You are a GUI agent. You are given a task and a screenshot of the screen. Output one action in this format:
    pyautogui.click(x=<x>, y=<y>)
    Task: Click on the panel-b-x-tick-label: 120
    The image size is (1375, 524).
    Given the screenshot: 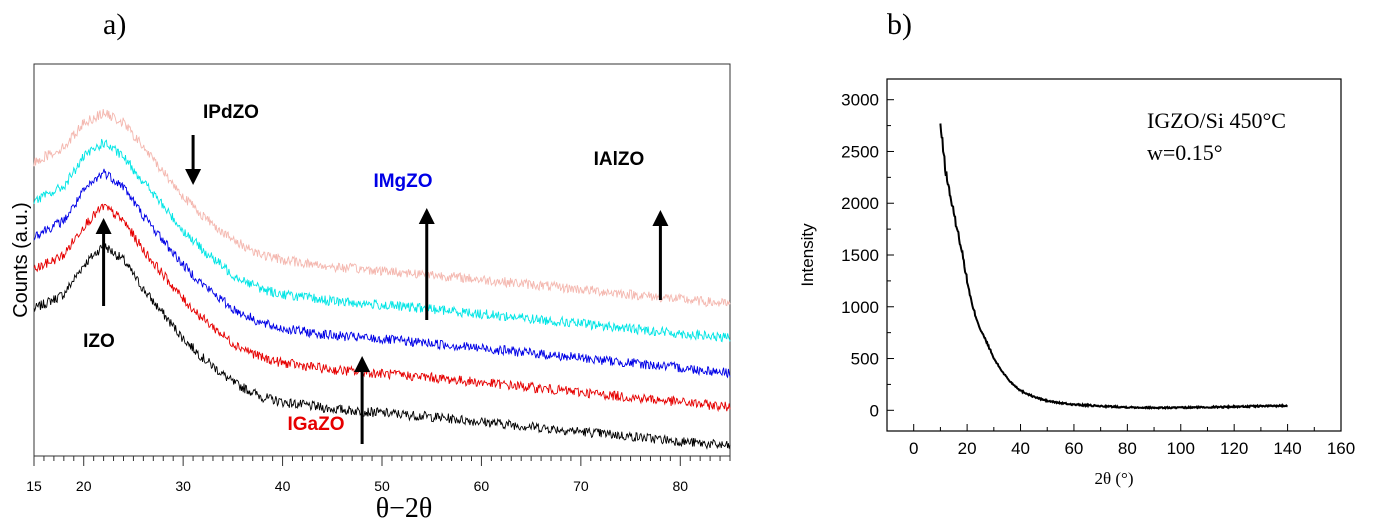 What is the action you would take?
    pyautogui.click(x=1234, y=448)
    